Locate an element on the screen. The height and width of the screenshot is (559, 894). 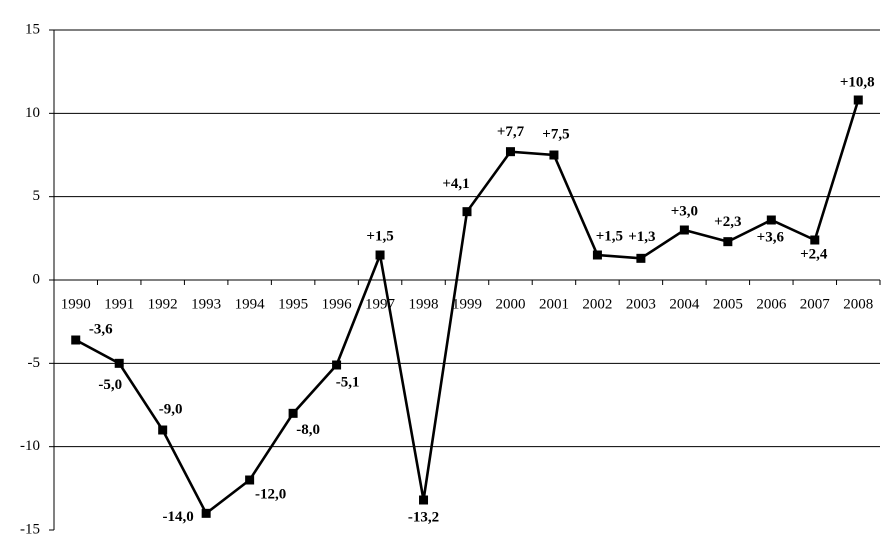
data-label: +2,3 is located at coordinates (727, 222).